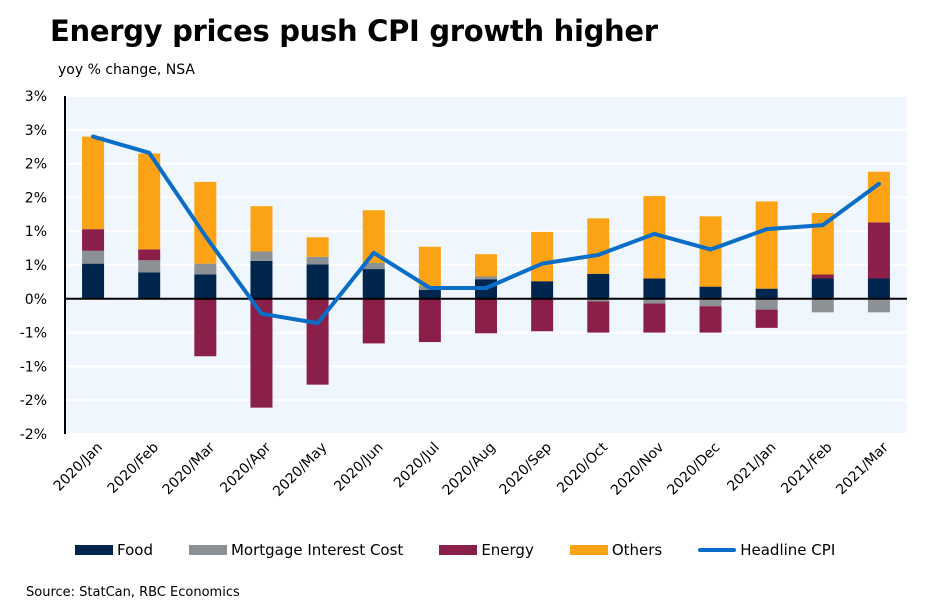 The width and height of the screenshot is (949, 613). I want to click on legend-item-others: Others, so click(616, 550).